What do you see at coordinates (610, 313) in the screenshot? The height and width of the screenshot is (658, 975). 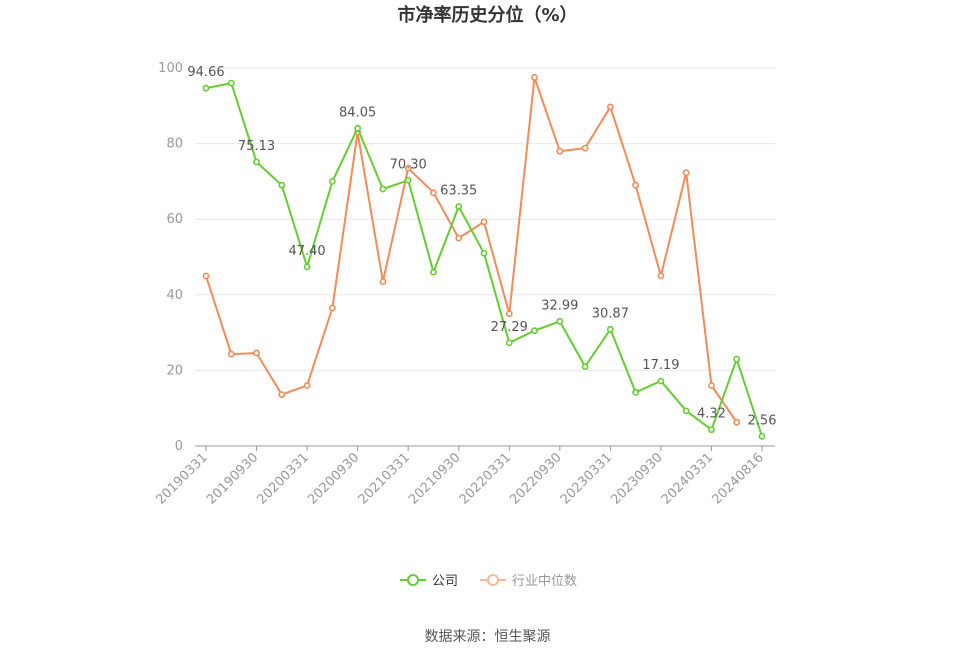 I see `data-label: 30.87` at bounding box center [610, 313].